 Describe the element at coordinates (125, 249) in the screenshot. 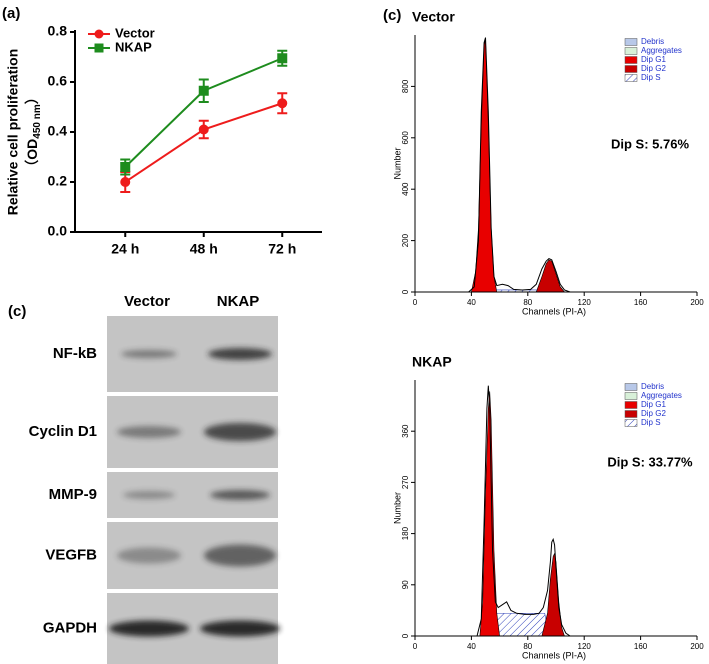

I see `x-tick-label: 24 h` at that location.